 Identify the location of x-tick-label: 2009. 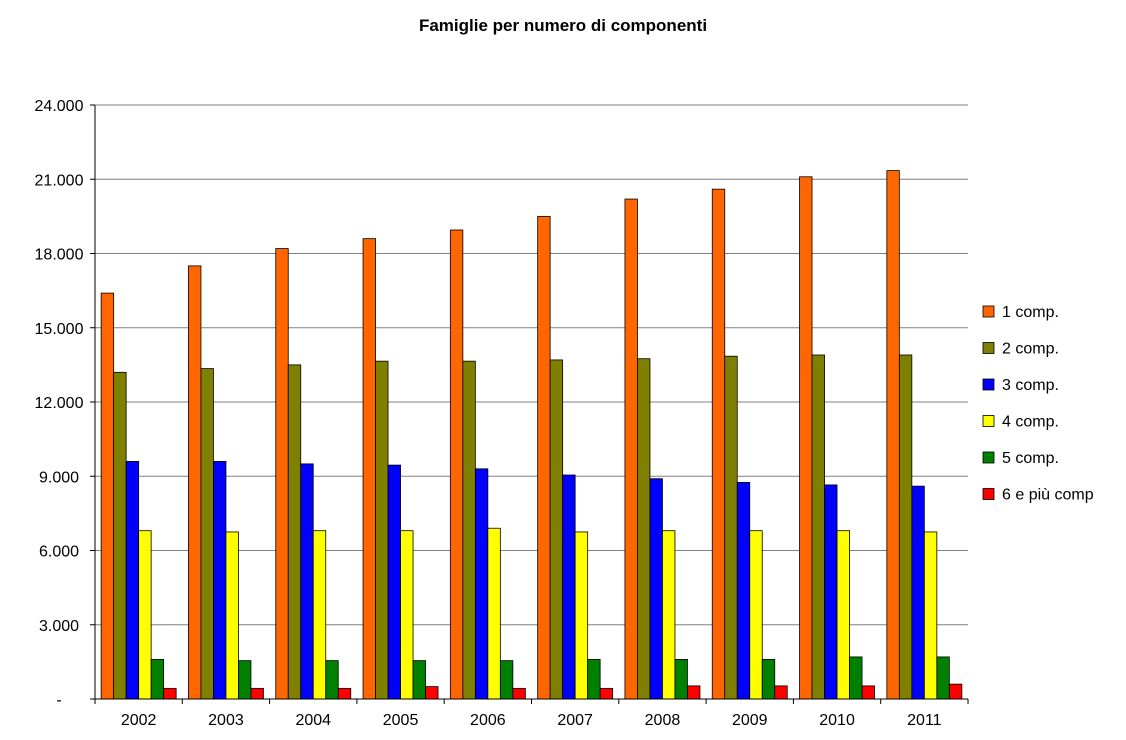
(750, 720).